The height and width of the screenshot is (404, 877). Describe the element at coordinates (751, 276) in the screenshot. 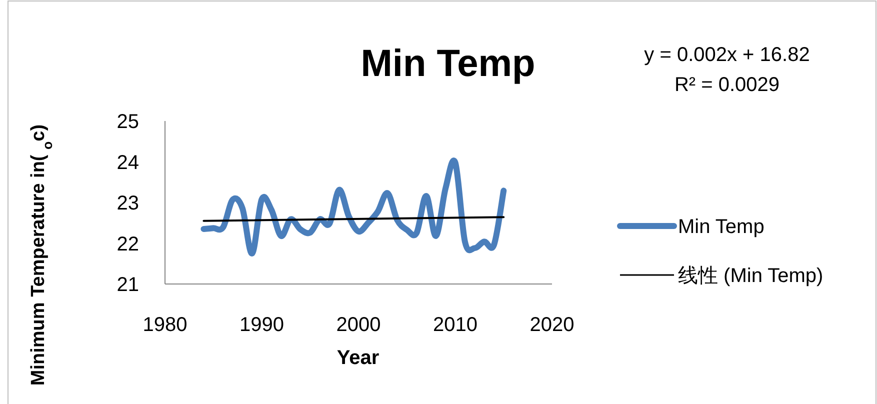

I see `legend-label: 线性 (Min Temp)` at that location.